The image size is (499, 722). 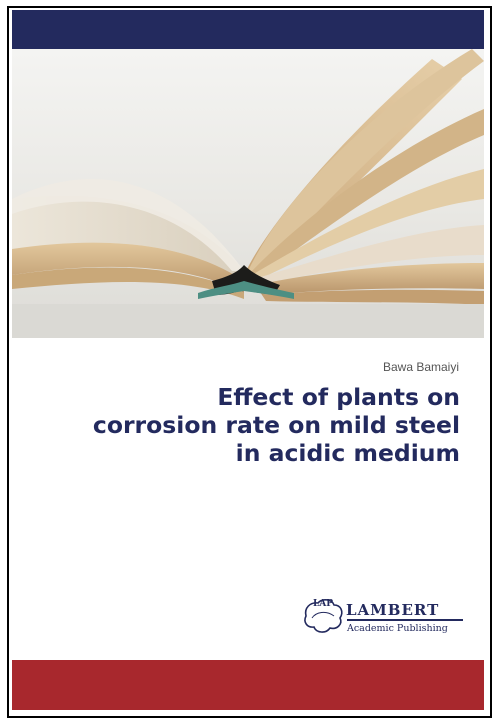 What do you see at coordinates (405, 620) in the screenshot?
I see `publisher-rule` at bounding box center [405, 620].